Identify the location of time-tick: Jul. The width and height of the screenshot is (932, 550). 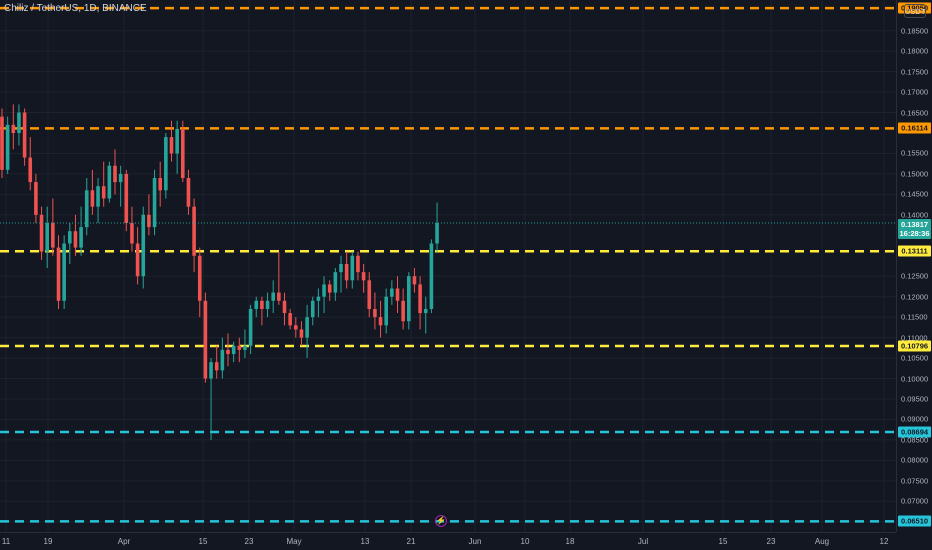
(643, 541).